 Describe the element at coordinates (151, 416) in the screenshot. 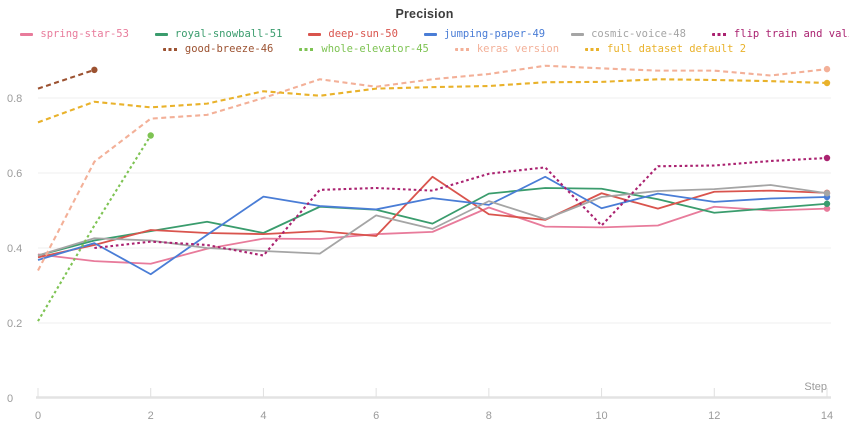

I see `x-tick-label: 2` at that location.